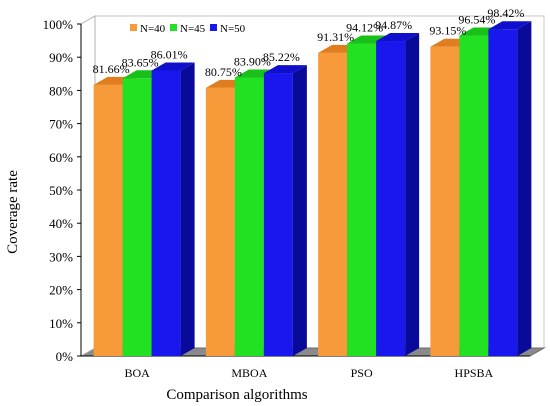 Image resolution: width=550 pixels, height=406 pixels. I want to click on y-tick-label: 90%, so click(61, 57).